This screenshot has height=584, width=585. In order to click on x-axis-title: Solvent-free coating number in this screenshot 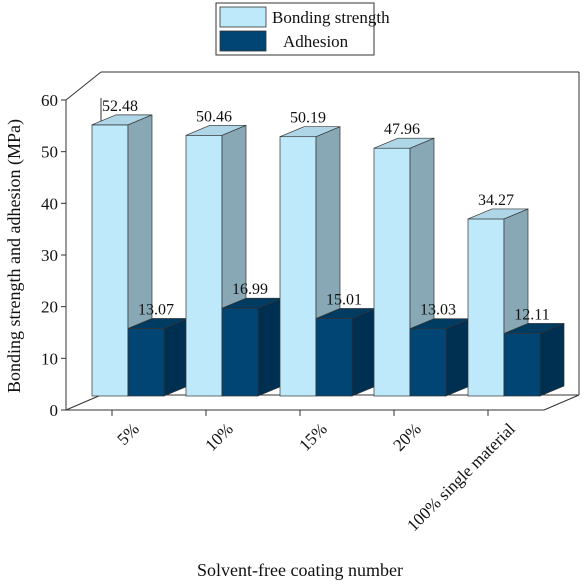, I will do `click(300, 570)`.